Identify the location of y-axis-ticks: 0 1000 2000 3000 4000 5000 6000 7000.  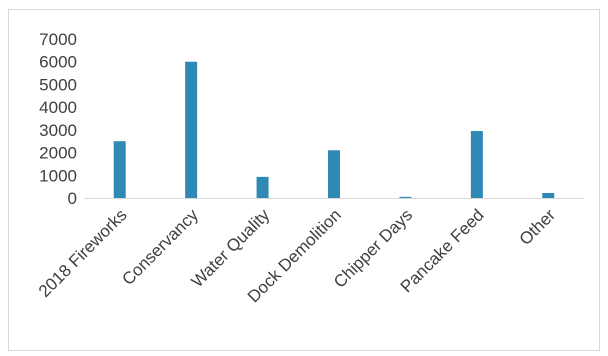
(58, 119).